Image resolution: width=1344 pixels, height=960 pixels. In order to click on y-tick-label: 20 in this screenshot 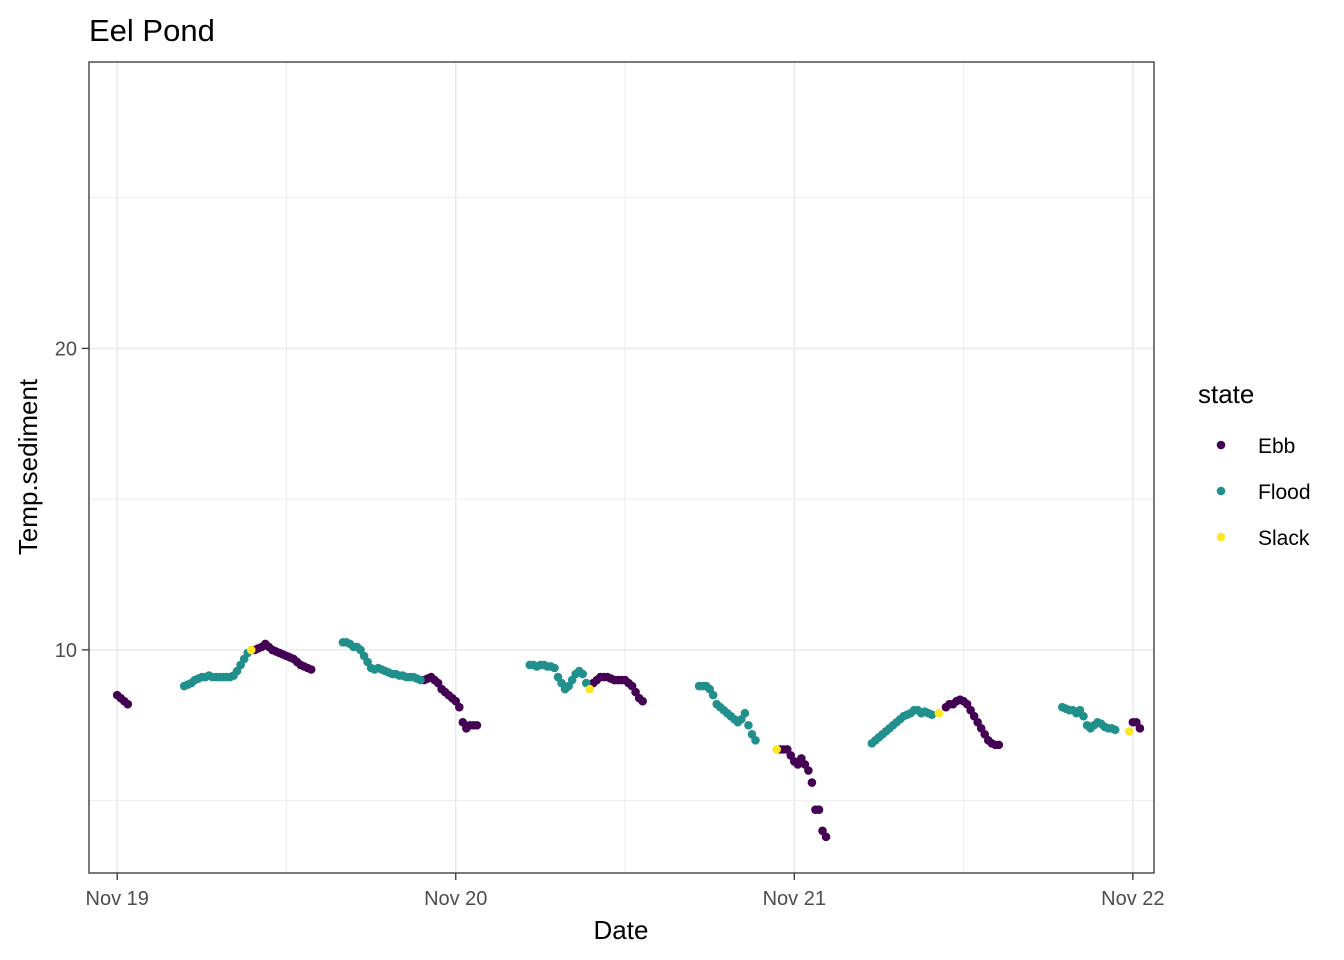, I will do `click(66, 349)`.